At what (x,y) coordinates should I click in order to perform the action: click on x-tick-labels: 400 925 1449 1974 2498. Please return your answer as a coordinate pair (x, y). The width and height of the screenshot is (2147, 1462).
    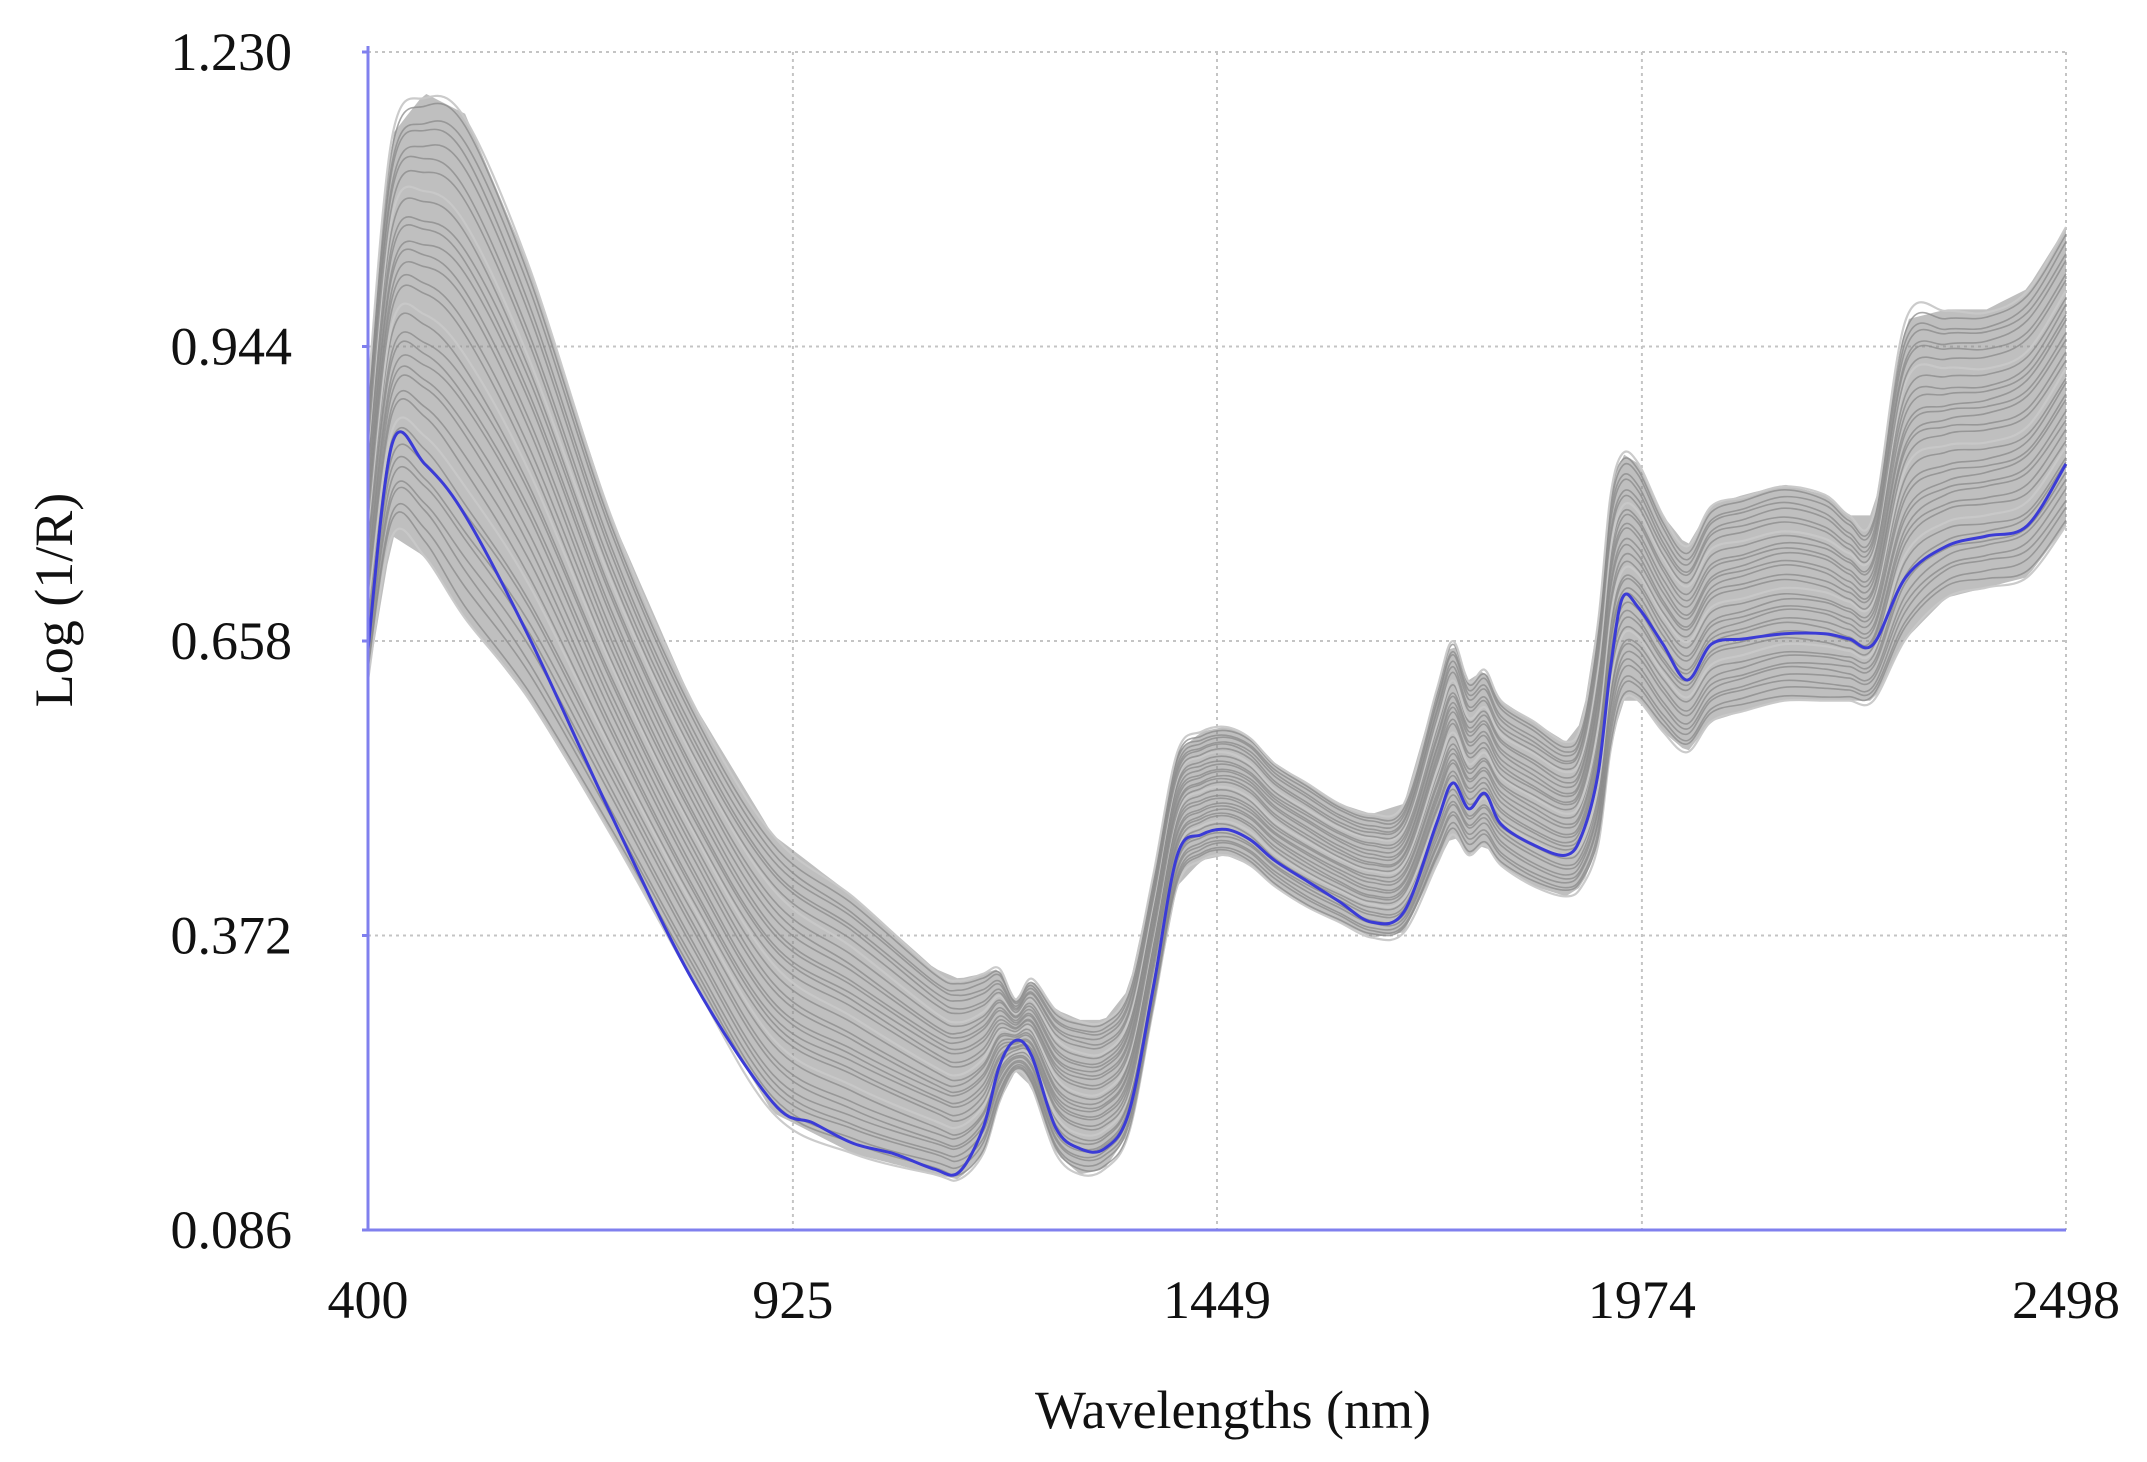
    Looking at the image, I should click on (1224, 1300).